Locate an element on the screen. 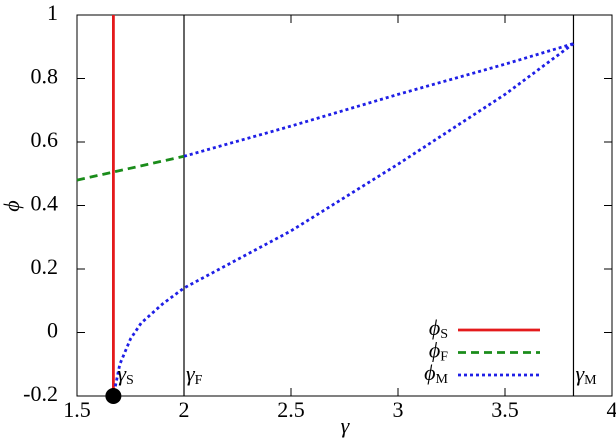 Image resolution: width=616 pixels, height=438 pixels. x-tick-label: 3 is located at coordinates (398, 409).